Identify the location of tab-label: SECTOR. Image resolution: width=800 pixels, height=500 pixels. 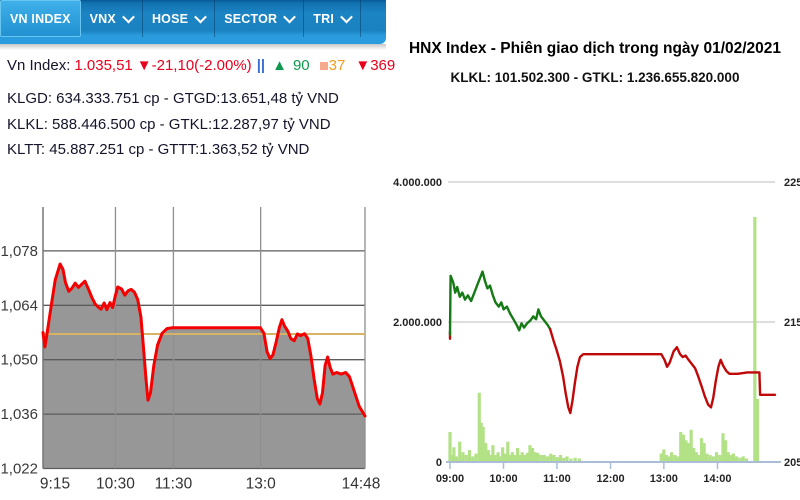
(251, 18).